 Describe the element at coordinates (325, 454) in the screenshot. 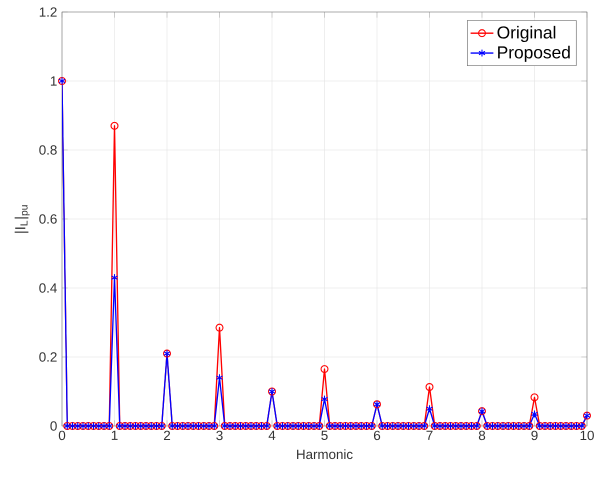

I see `x-axis-title: Harmonic` at that location.